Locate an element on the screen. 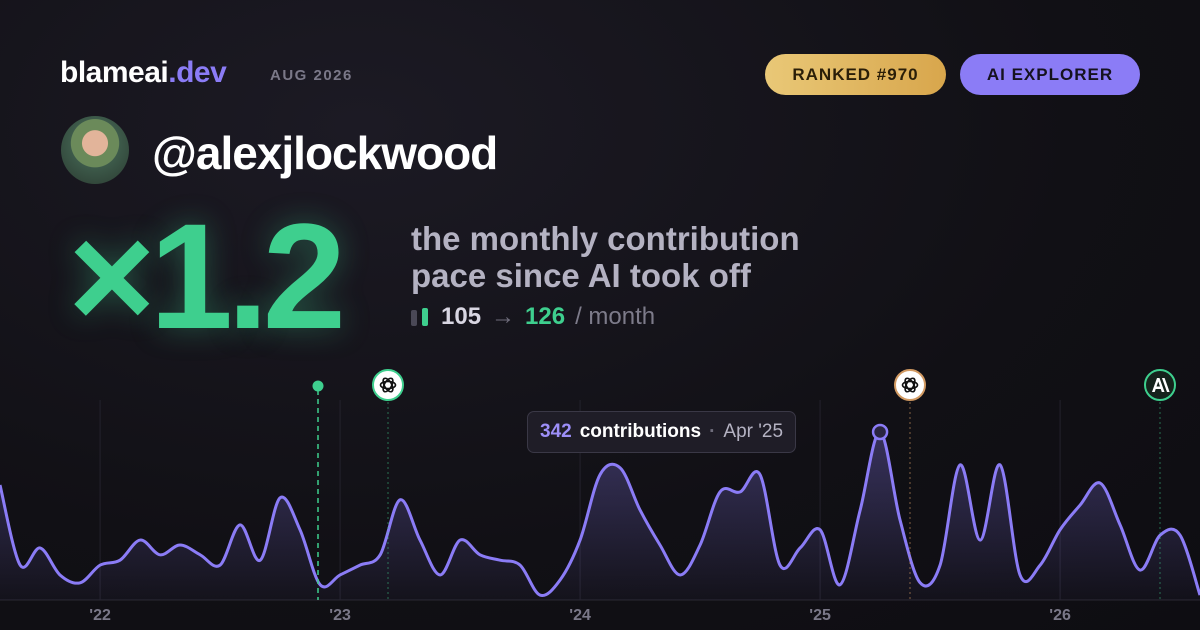 The image size is (1200, 630). x-tick-label: '22 is located at coordinates (100, 615).